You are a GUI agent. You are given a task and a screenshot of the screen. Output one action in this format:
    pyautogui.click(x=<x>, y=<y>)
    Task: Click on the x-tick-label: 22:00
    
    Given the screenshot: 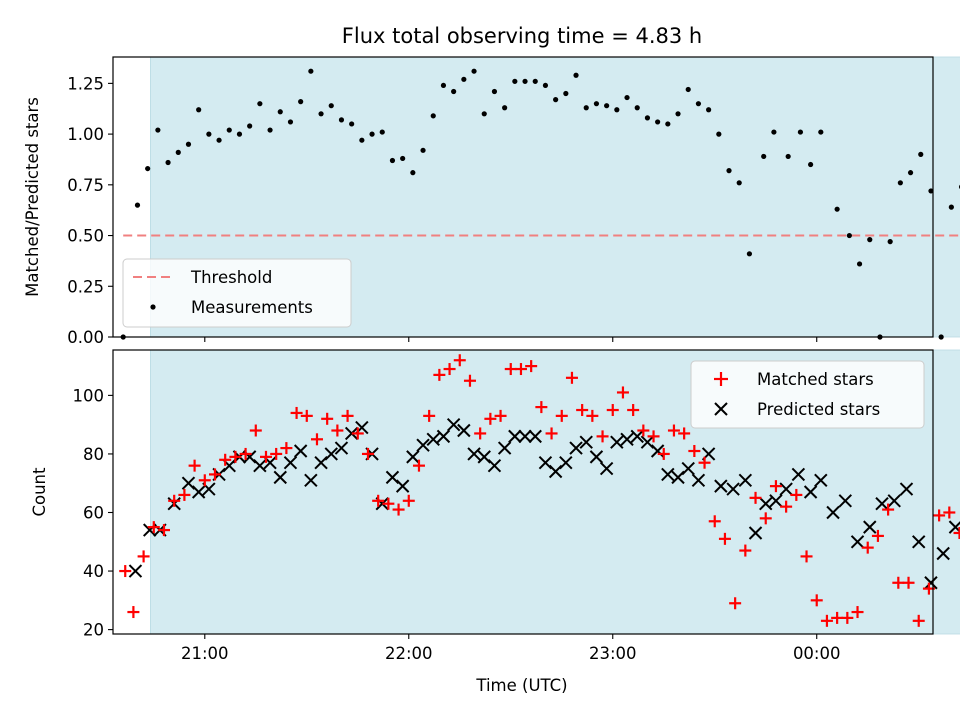 What is the action you would take?
    pyautogui.click(x=409, y=653)
    